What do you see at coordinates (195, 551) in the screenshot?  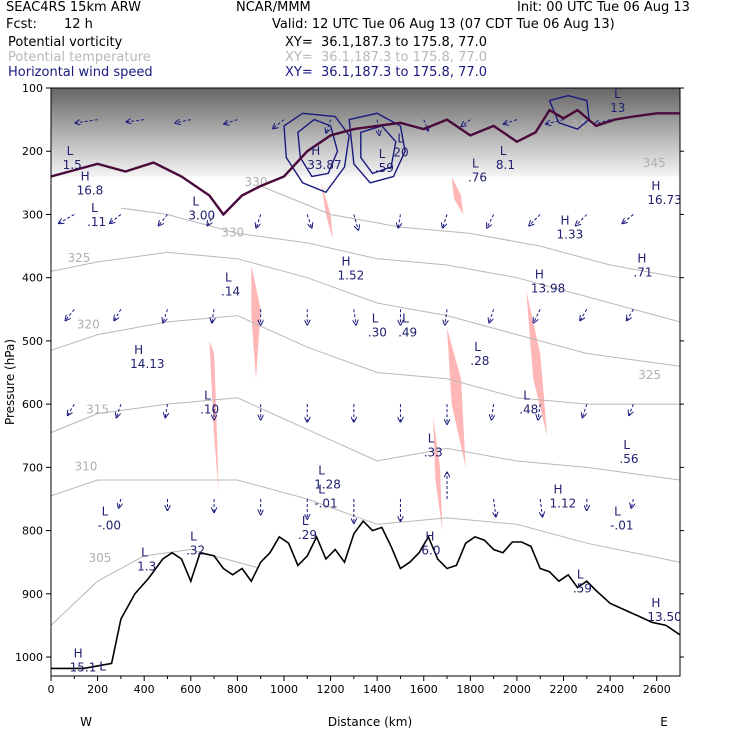 I see `pv-extremum-value: .32` at bounding box center [195, 551].